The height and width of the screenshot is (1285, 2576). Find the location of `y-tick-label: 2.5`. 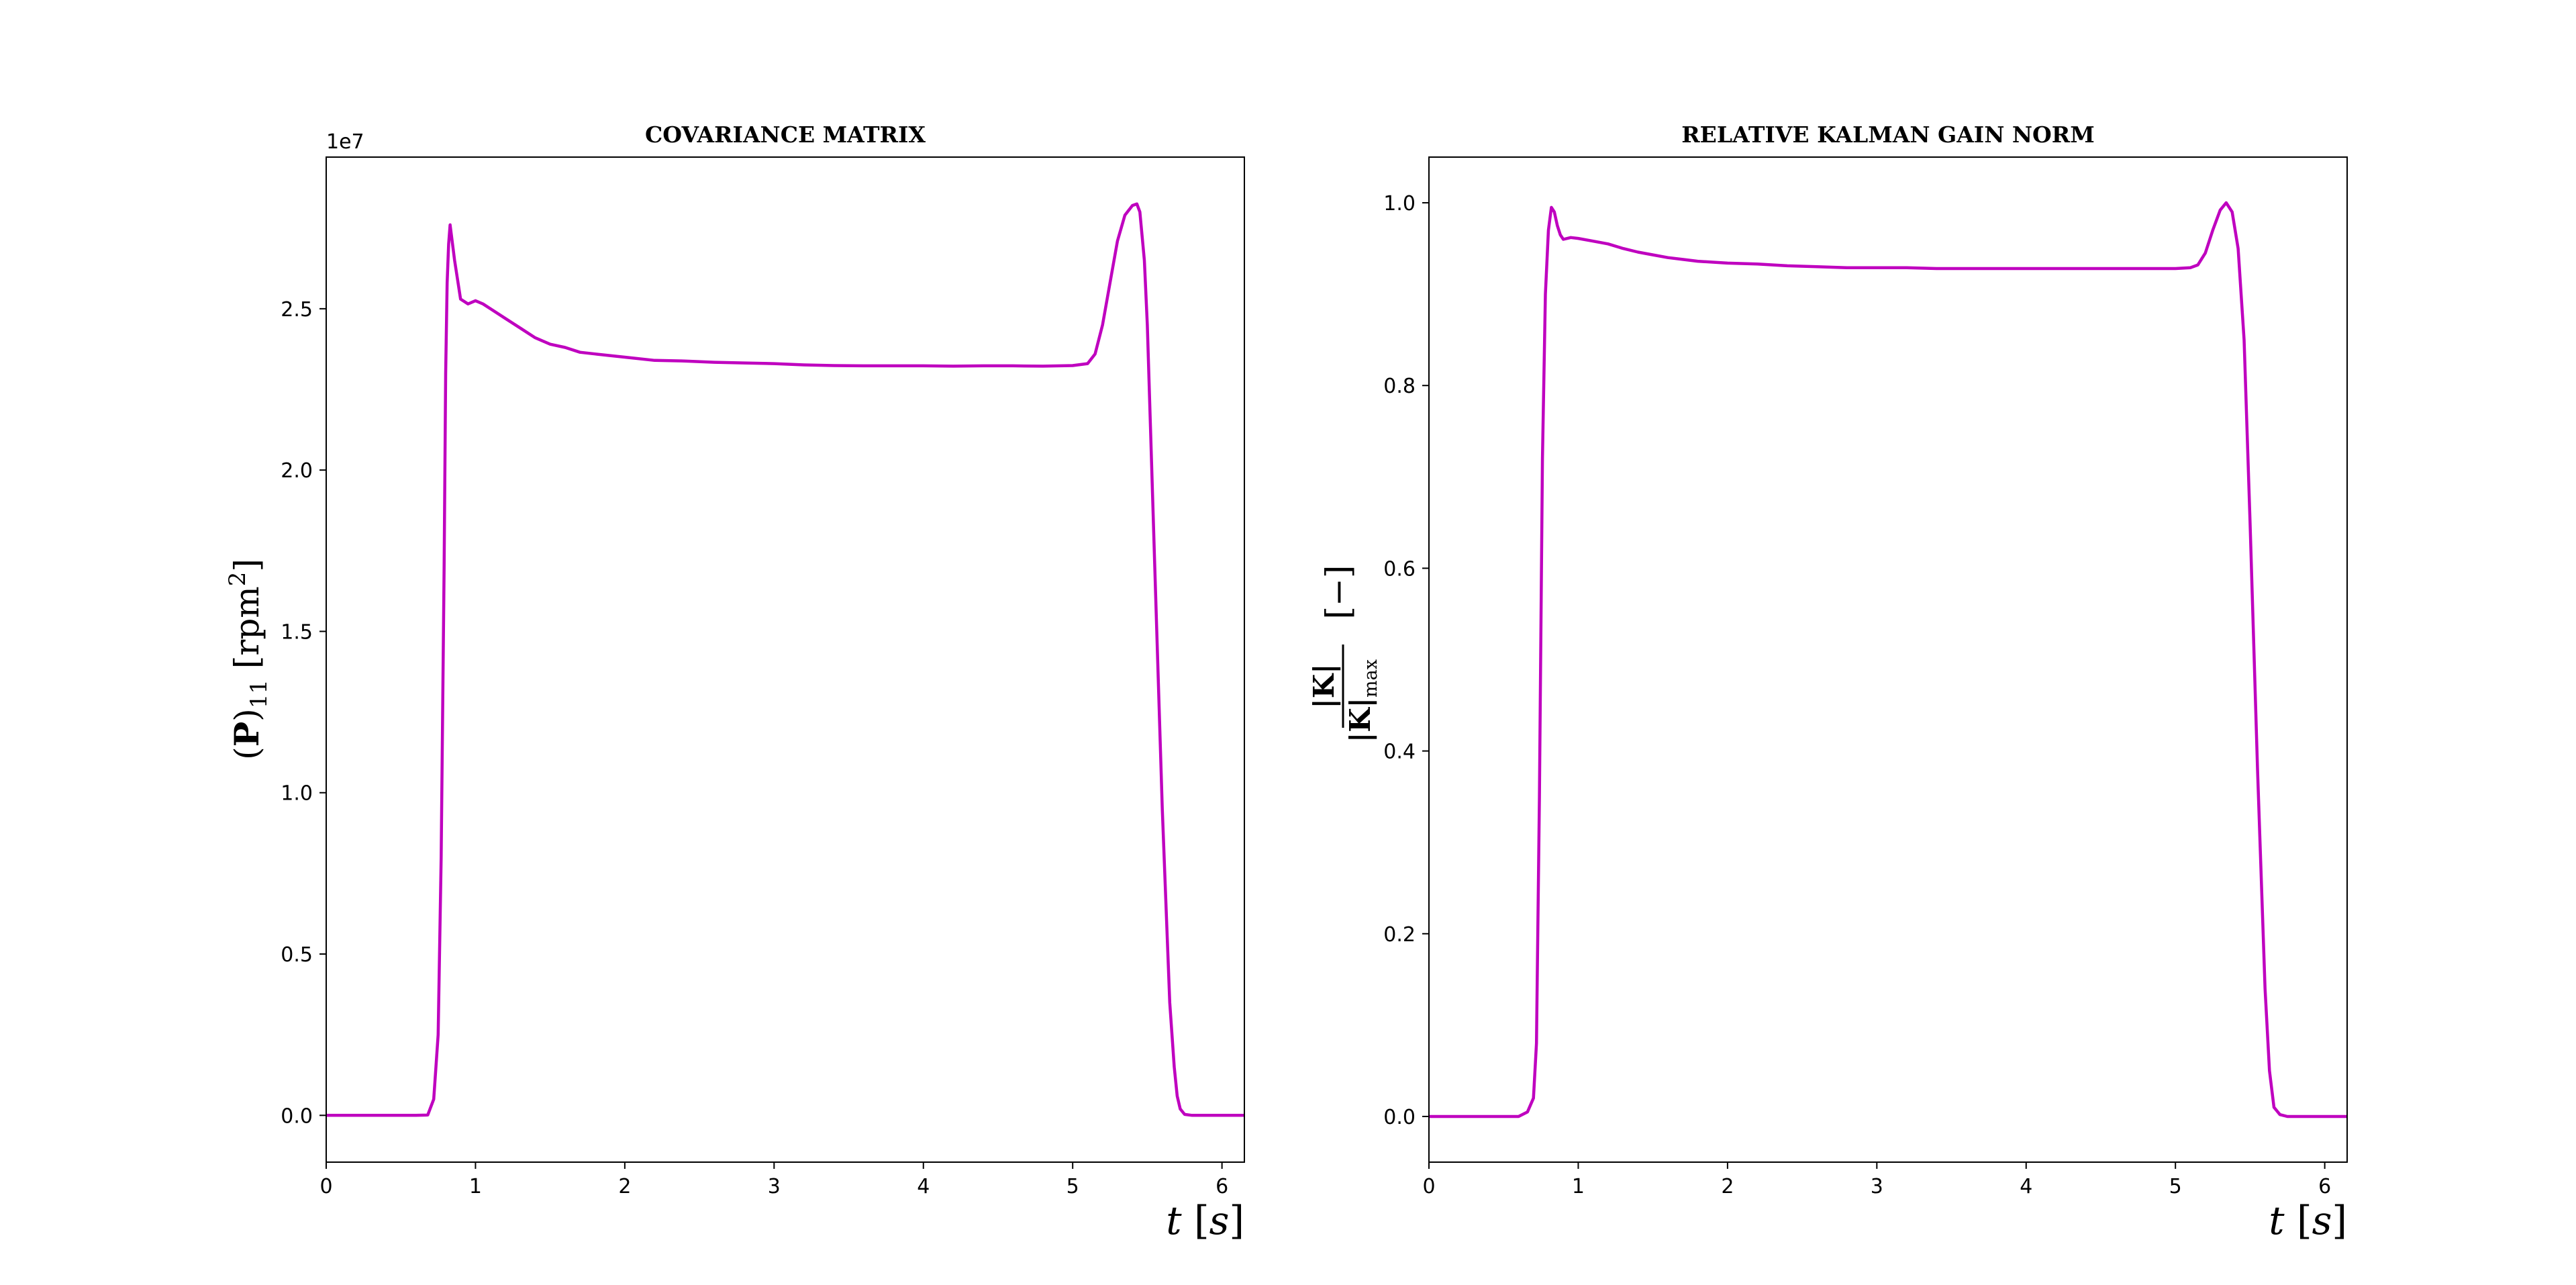

y-tick-label: 2.5 is located at coordinates (297, 310).